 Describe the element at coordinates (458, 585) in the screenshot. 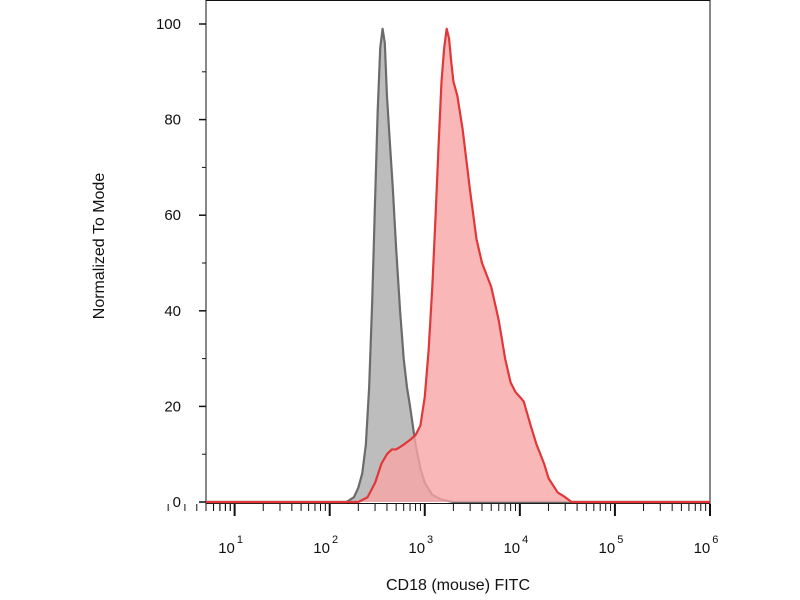

I see `x-axis-title: CD18 (mouse) FITC` at that location.